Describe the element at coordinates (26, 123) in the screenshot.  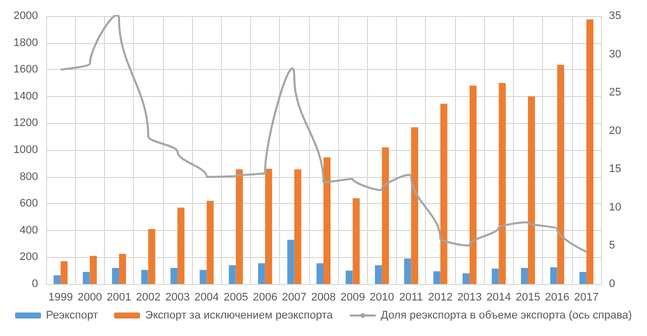
I see `y-tick-label: 1200` at that location.